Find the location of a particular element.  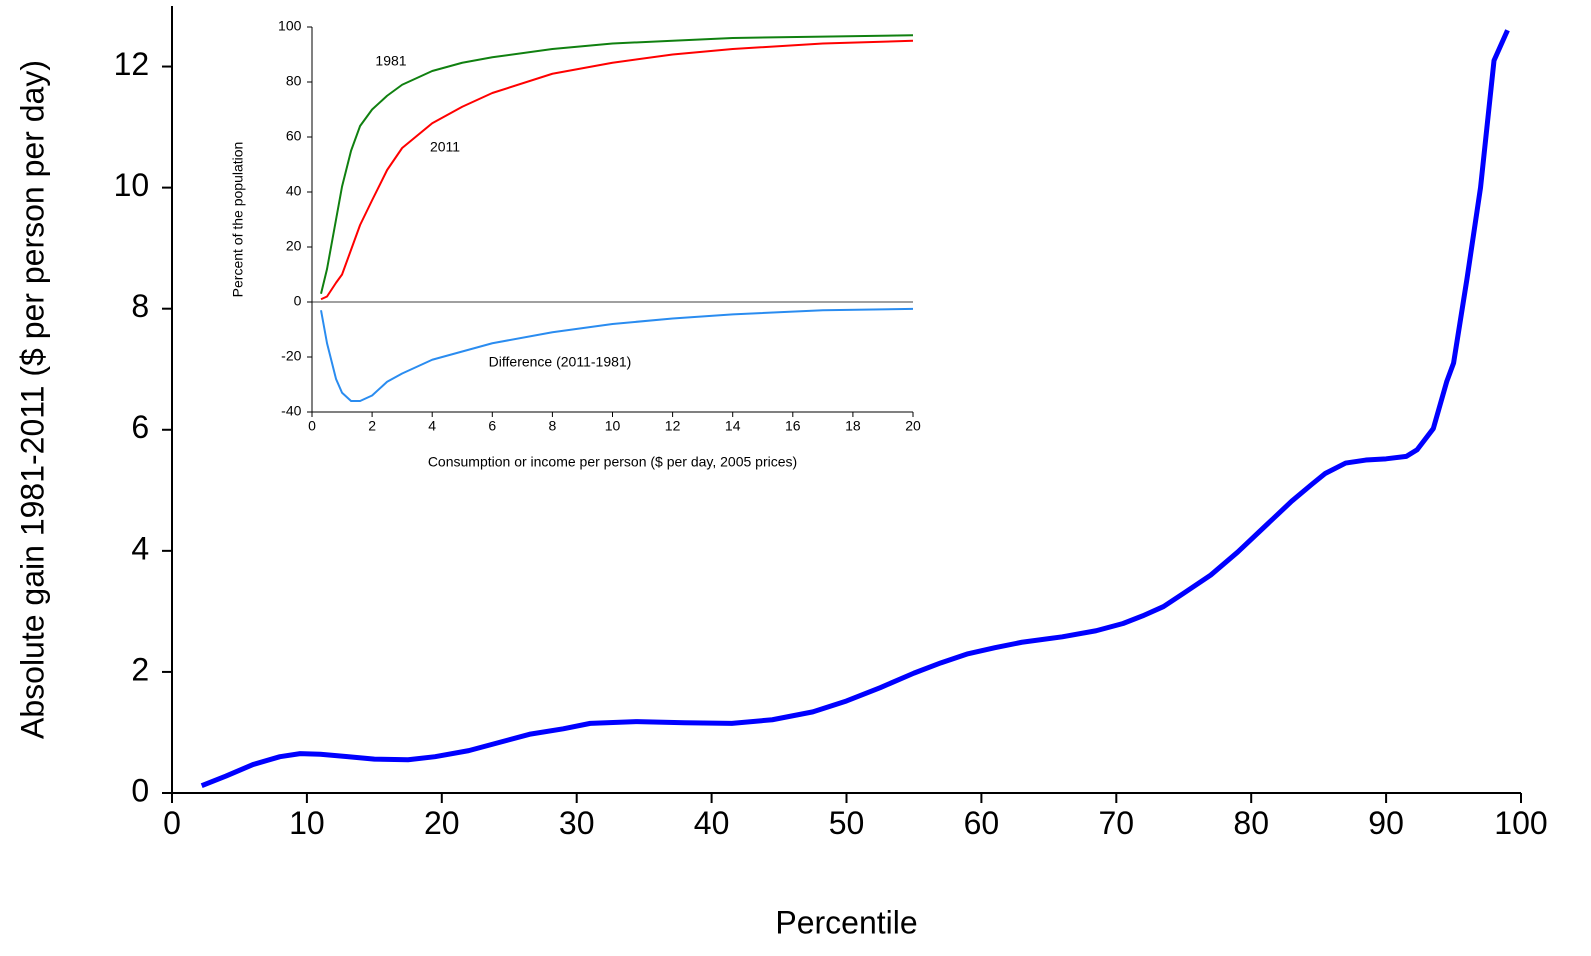

y-tick-label: 100 is located at coordinates (290, 26).